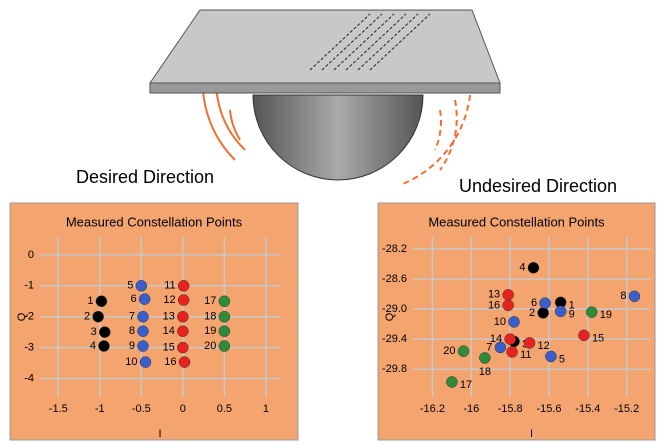  What do you see at coordinates (58, 409) in the screenshot?
I see `x-tick-label: -1.5` at bounding box center [58, 409].